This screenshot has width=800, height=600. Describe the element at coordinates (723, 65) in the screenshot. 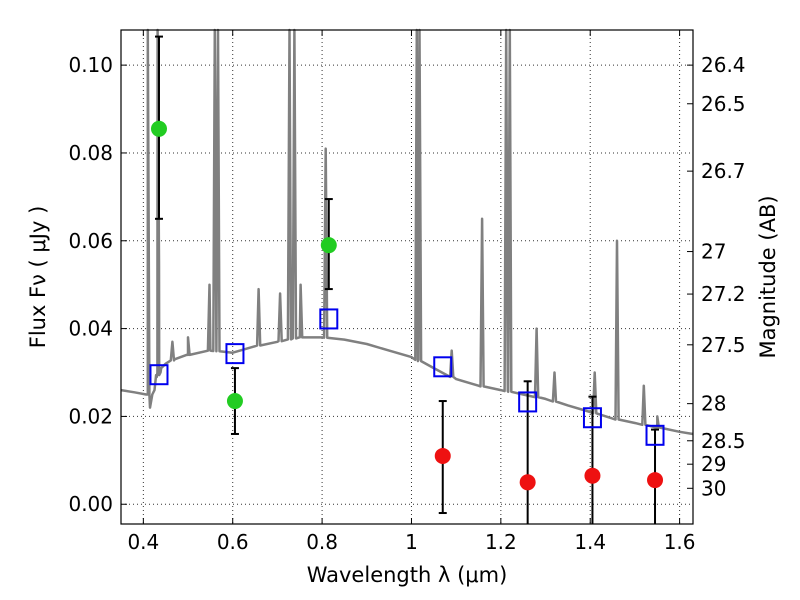

I see `y2-tick-label: 26.4` at that location.